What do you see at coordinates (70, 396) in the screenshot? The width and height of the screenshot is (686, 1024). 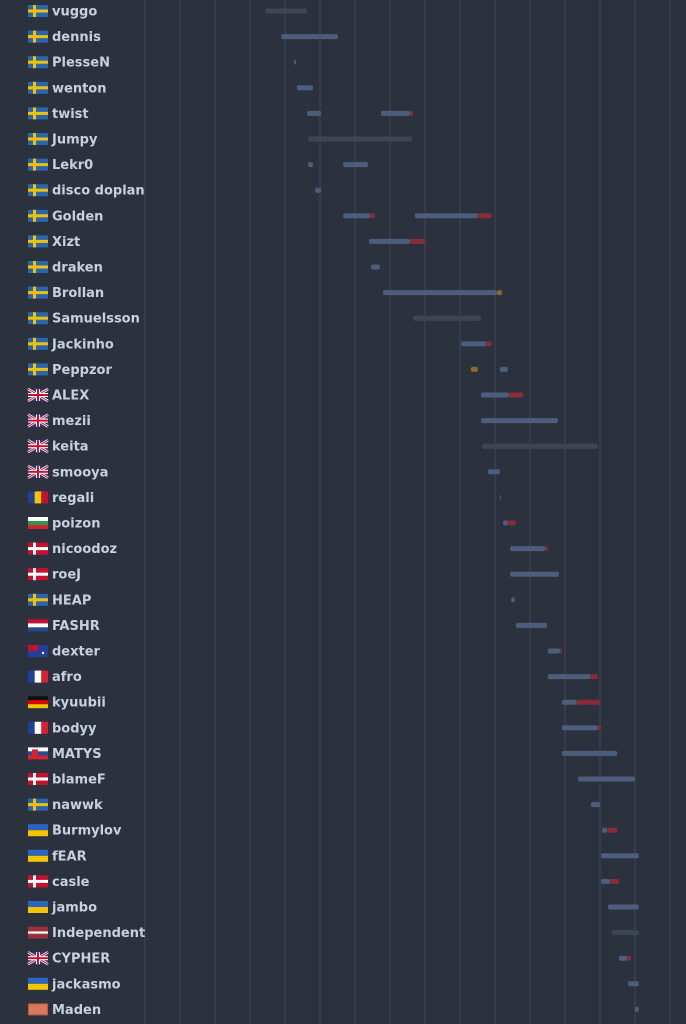 I see `player-name: ALEX` at bounding box center [70, 396].